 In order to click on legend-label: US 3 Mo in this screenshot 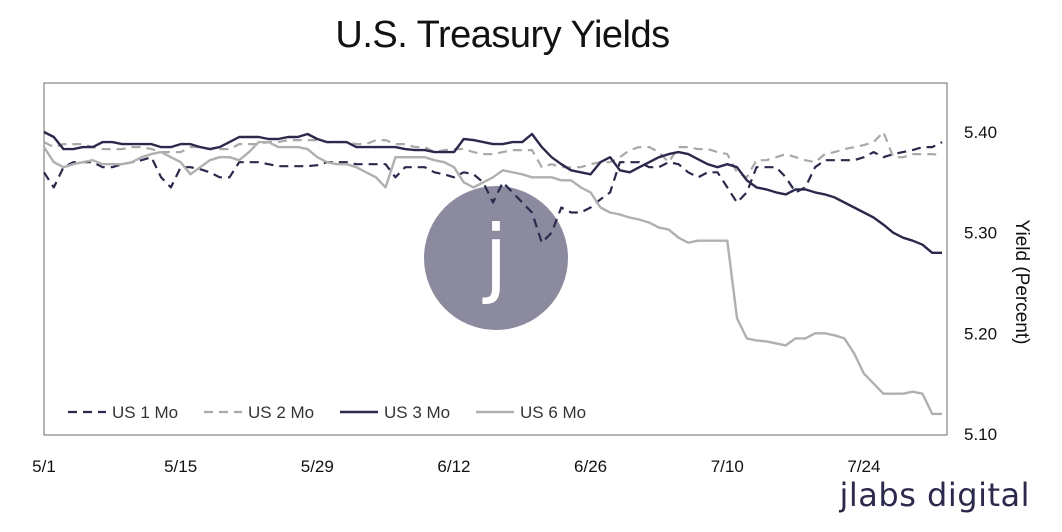, I will do `click(417, 412)`.